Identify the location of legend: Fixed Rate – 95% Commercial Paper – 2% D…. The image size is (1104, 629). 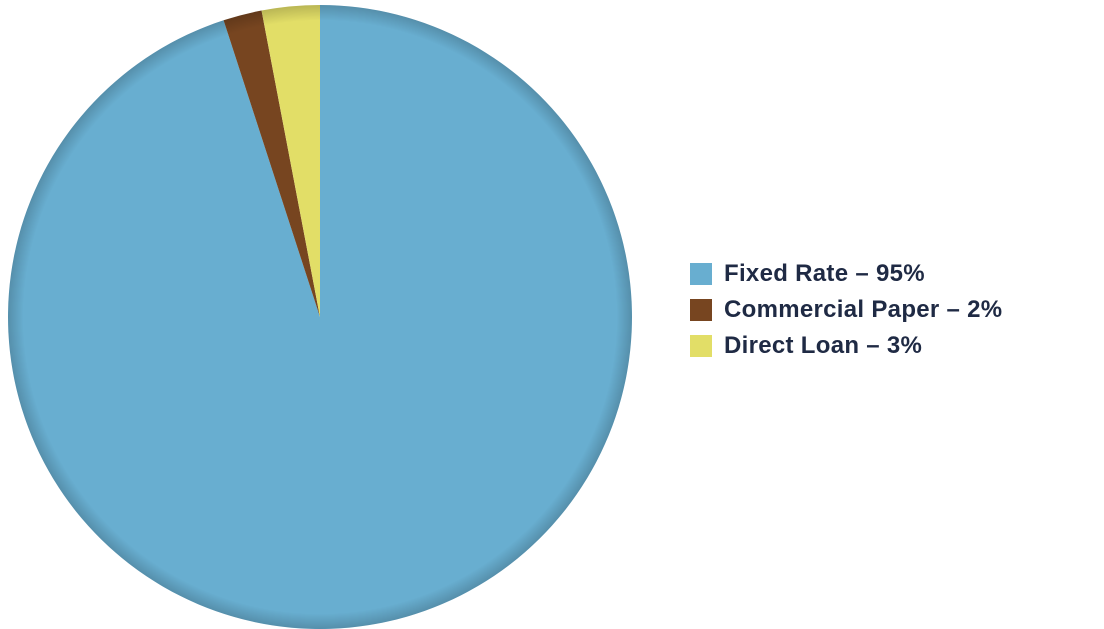
(846, 310).